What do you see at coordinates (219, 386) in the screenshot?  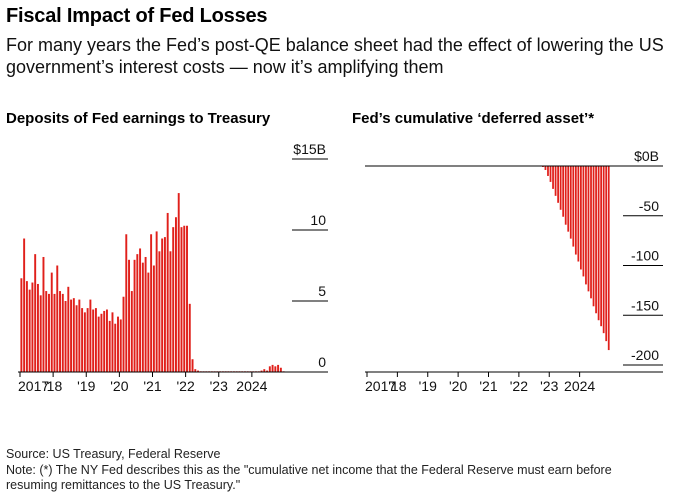 I see `left-xtick-label: '23` at bounding box center [219, 386].